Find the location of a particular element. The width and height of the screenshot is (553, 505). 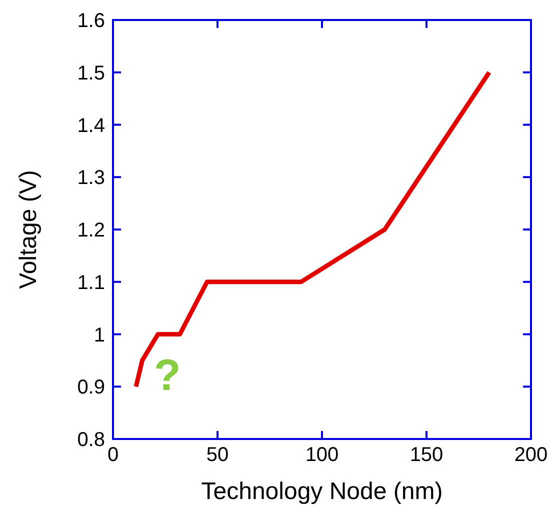

y-tick-label: 1.1 is located at coordinates (91, 283).